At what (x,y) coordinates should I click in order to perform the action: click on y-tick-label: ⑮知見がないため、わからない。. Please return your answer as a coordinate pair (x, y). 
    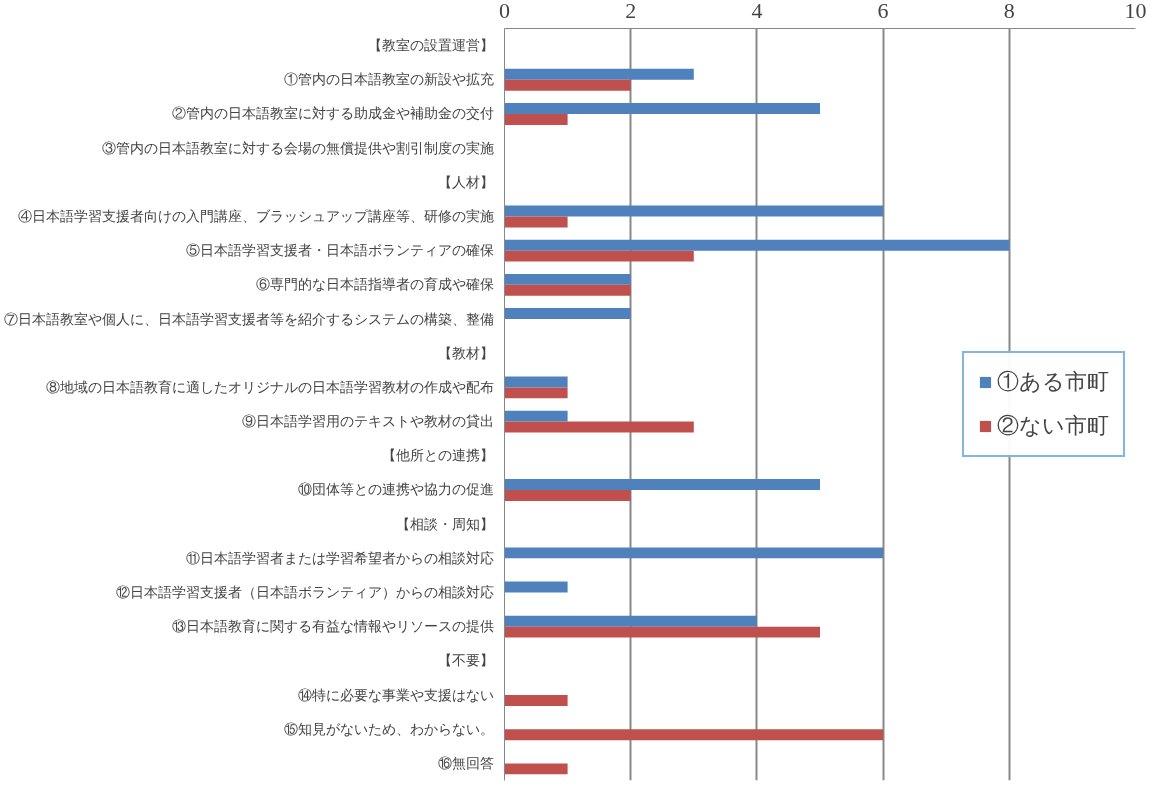
    Looking at the image, I should click on (388, 729).